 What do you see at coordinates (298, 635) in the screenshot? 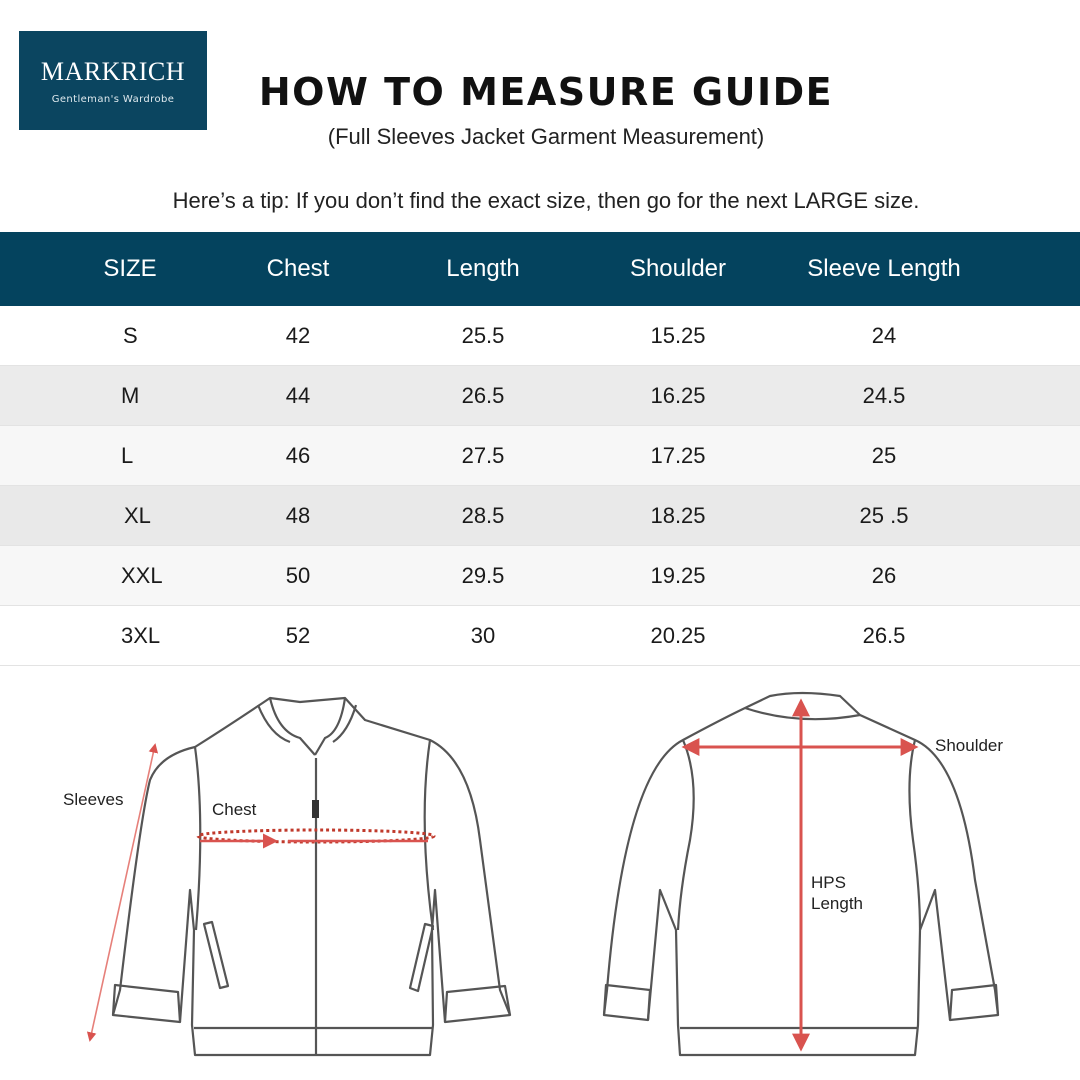
I see `chest-cell: 52` at bounding box center [298, 635].